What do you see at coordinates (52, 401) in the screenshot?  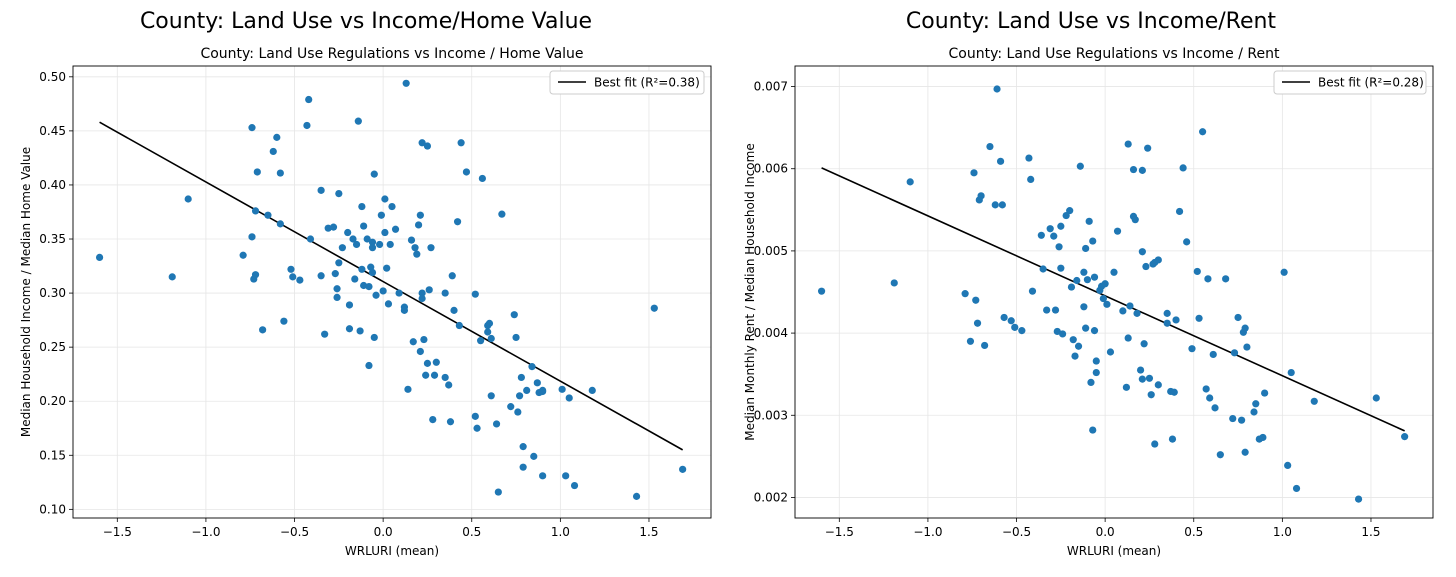 I see `y-tick-label: 0.20` at bounding box center [52, 401].